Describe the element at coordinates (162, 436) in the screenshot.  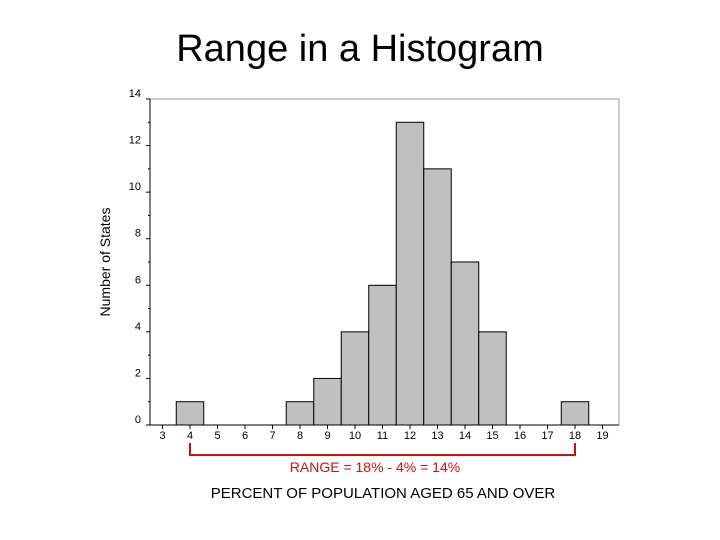
I see `x-tick-label: 3` at that location.